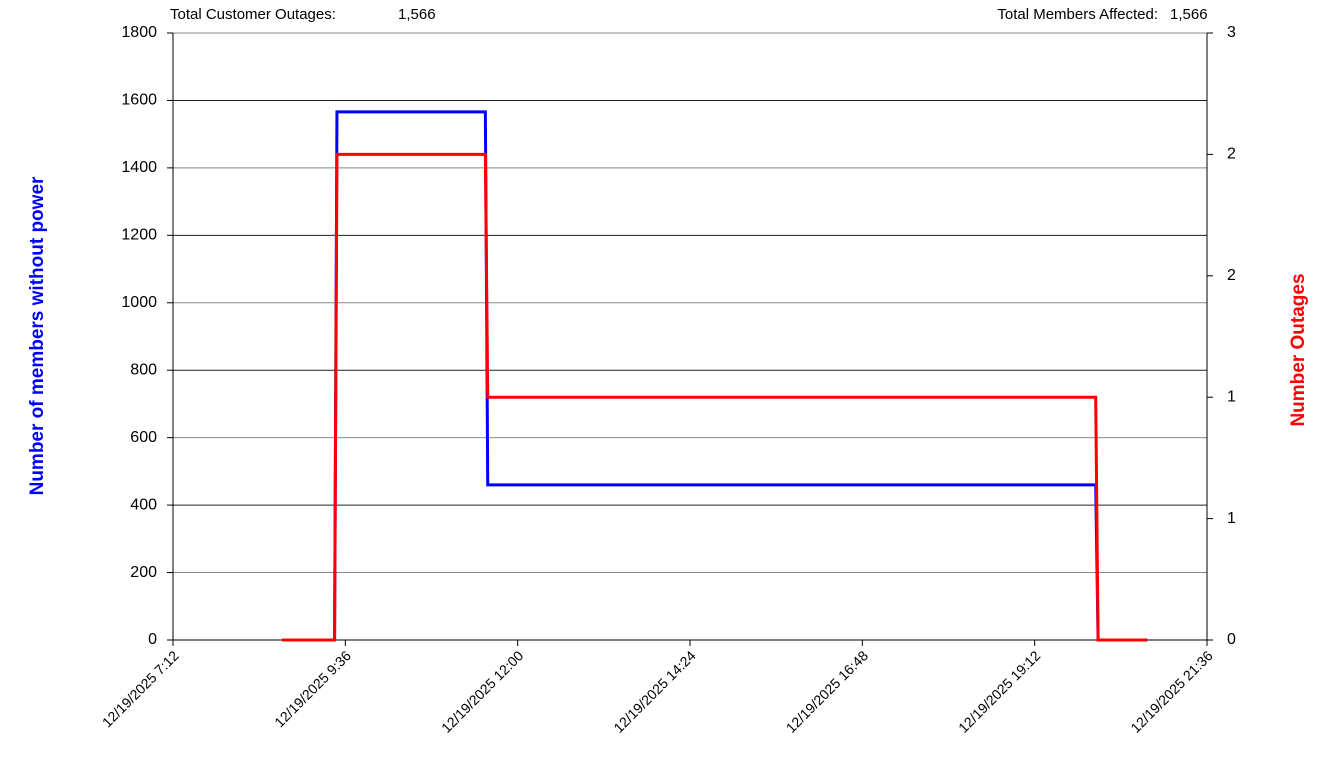 This screenshot has height=759, width=1327. Describe the element at coordinates (37, 335) in the screenshot. I see `y-axis-label: Number of members without power` at that location.